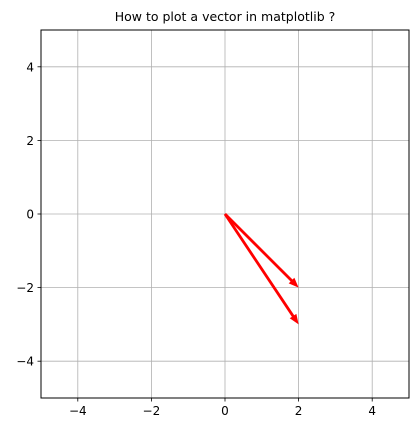  What do you see at coordinates (25, 288) in the screenshot?
I see `y-tick-label: −2` at bounding box center [25, 288].